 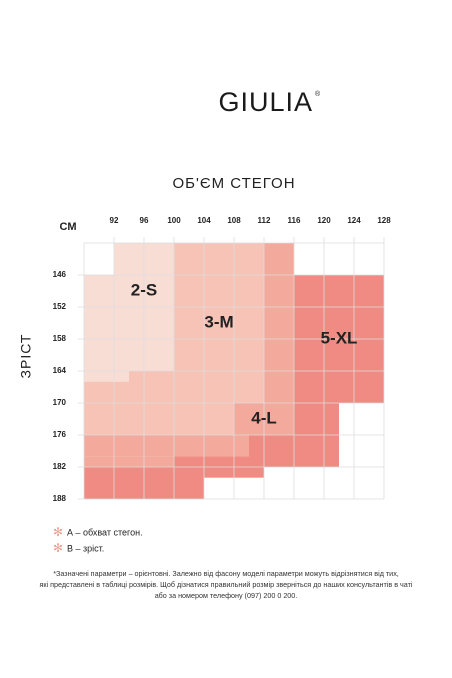 What do you see at coordinates (265, 102) in the screenshot?
I see `brand: GIULIA` at bounding box center [265, 102].